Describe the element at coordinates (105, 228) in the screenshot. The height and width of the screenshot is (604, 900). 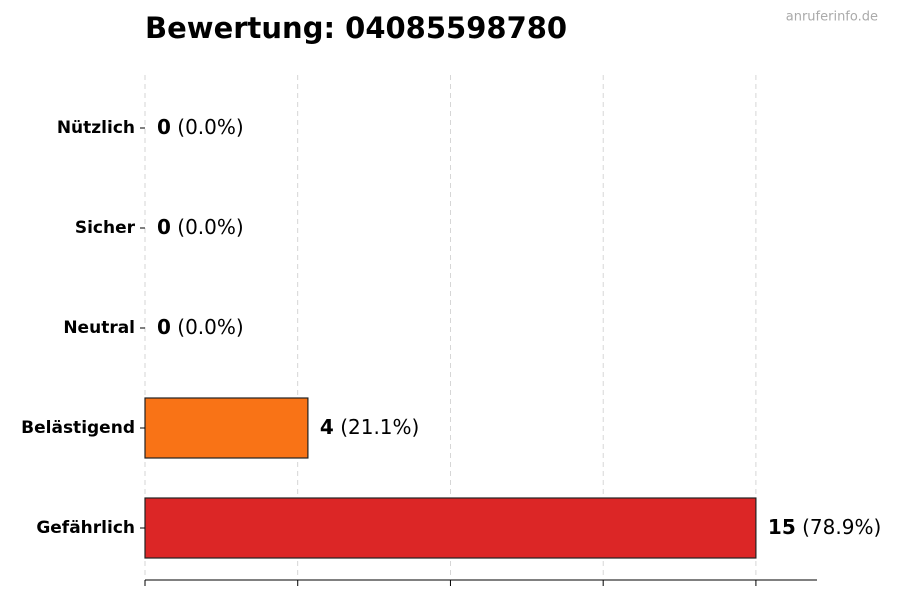
I see `y-tick-label: Sicher` at that location.